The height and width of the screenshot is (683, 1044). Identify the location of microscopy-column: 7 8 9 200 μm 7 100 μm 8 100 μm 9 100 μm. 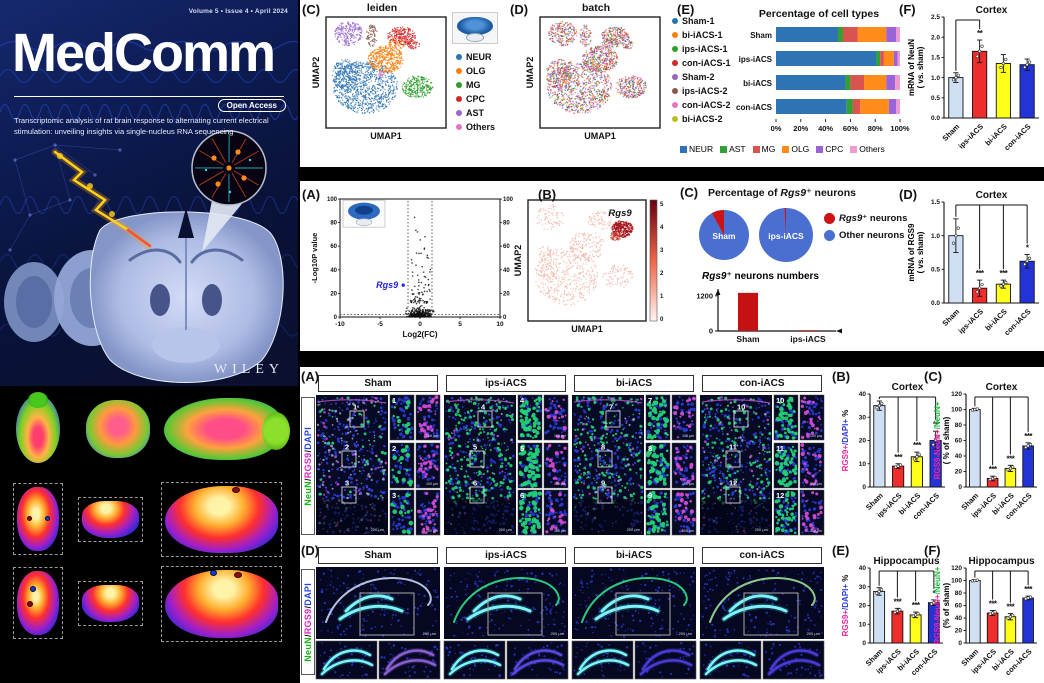
(635, 465).